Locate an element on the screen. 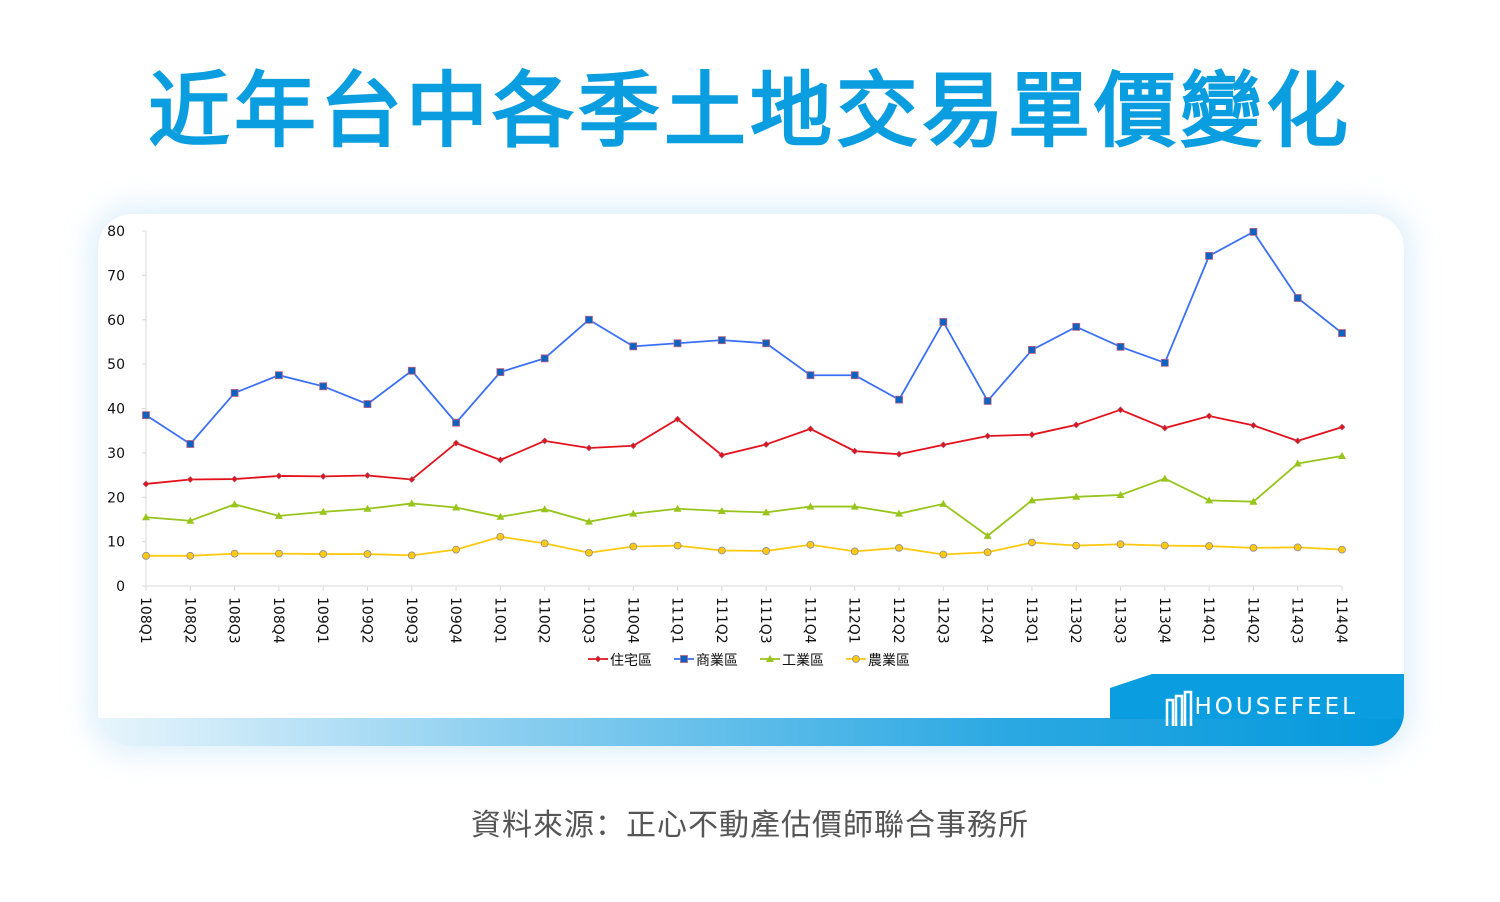  x-tick-label: 111Q4 is located at coordinates (809, 620).